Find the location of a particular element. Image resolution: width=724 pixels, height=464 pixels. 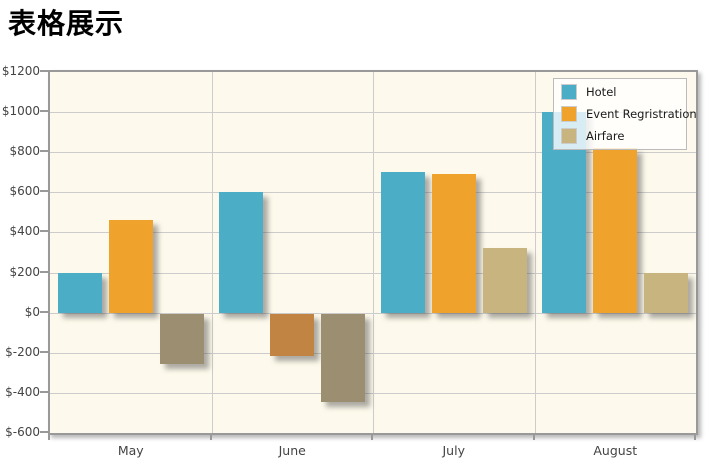

y-tick-label: $-200 is located at coordinates (22, 351).